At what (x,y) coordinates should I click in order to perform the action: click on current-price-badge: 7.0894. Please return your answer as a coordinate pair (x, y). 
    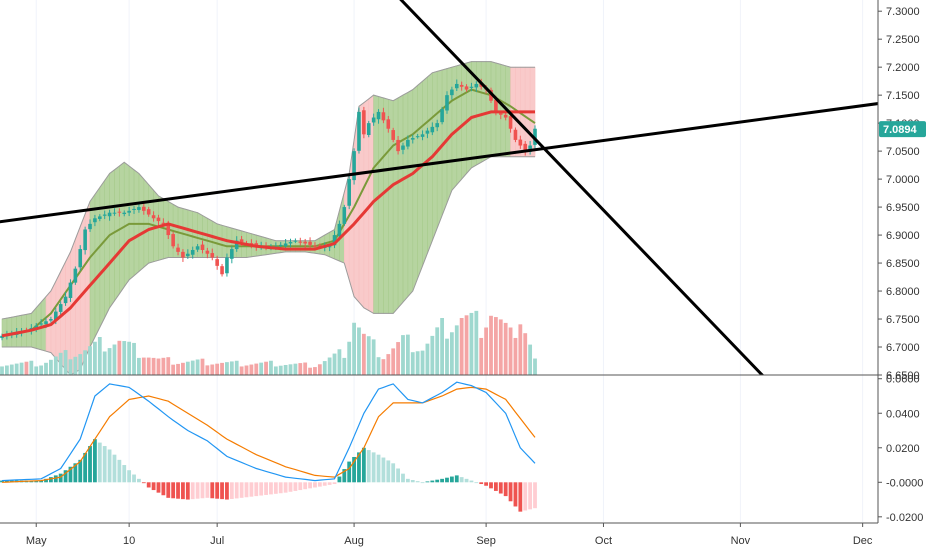
    Looking at the image, I should click on (902, 129).